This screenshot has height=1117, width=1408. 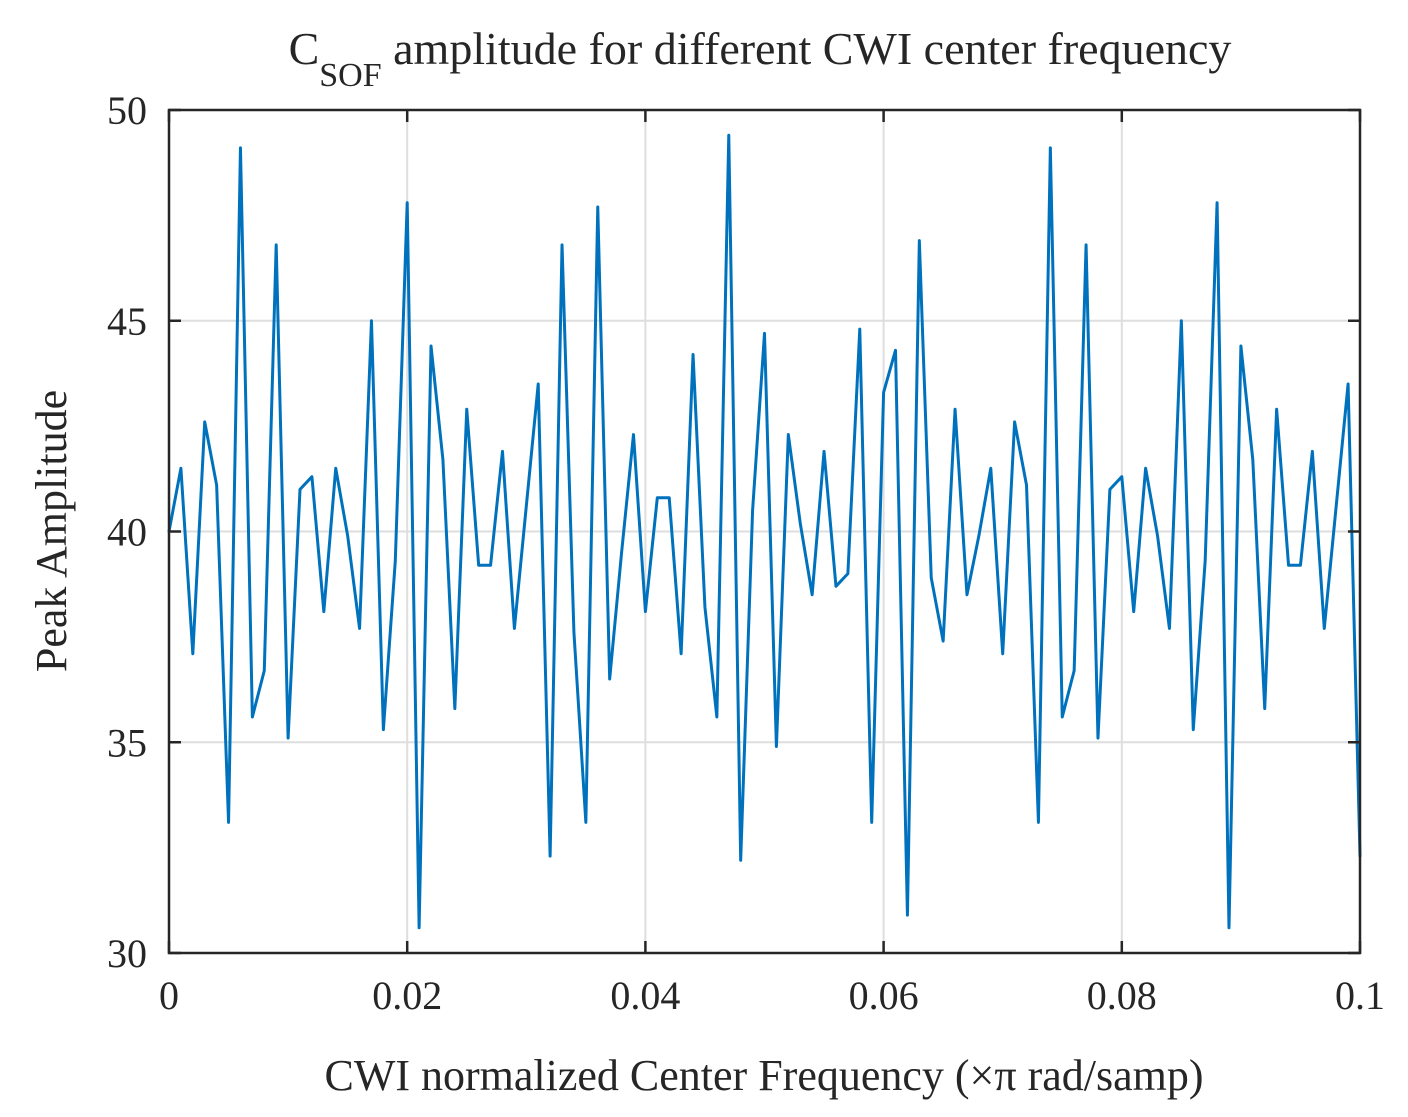 What do you see at coordinates (772, 995) in the screenshot?
I see `x-tick-labels: 0 0.02 0.04 0.06 0.08 0.1` at bounding box center [772, 995].